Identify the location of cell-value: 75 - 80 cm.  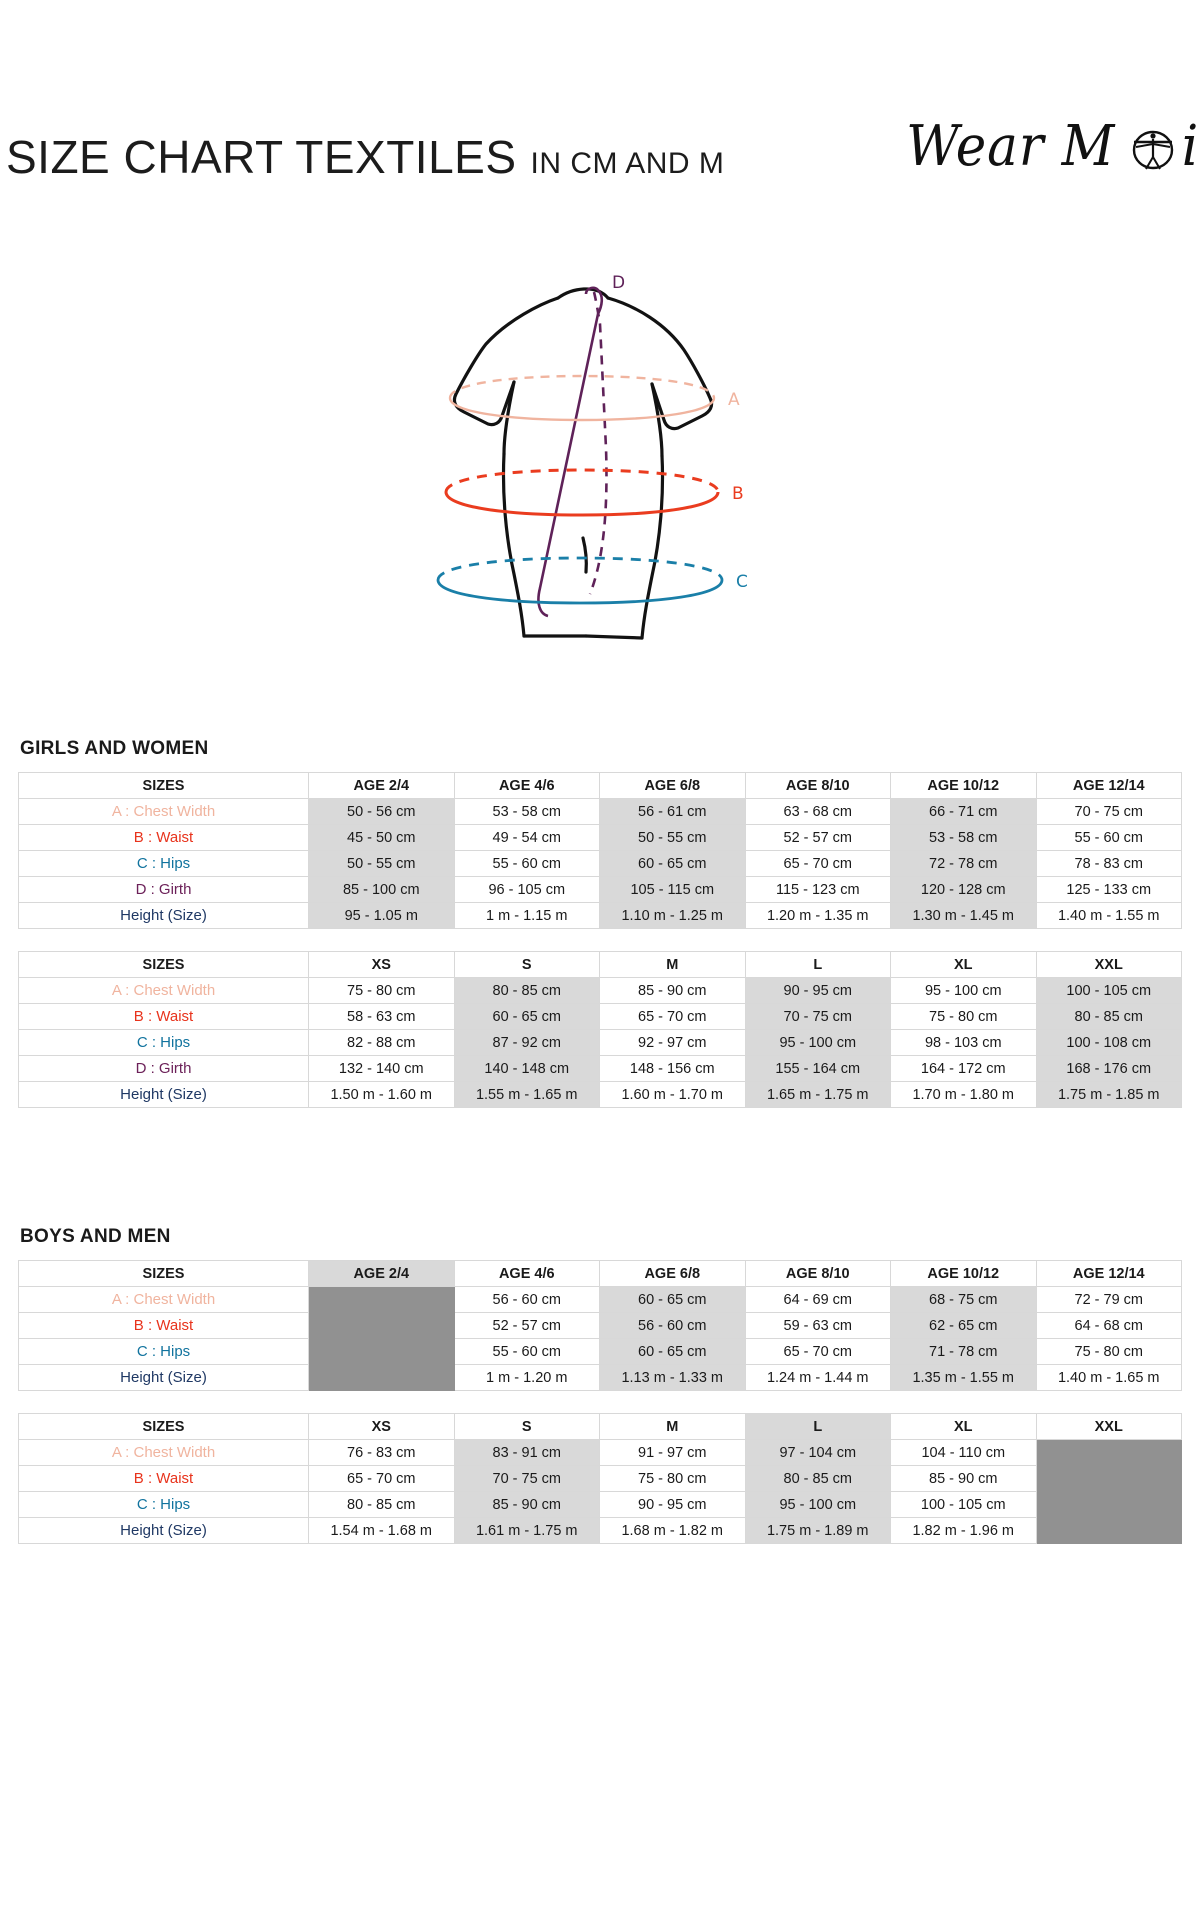
(381, 990).